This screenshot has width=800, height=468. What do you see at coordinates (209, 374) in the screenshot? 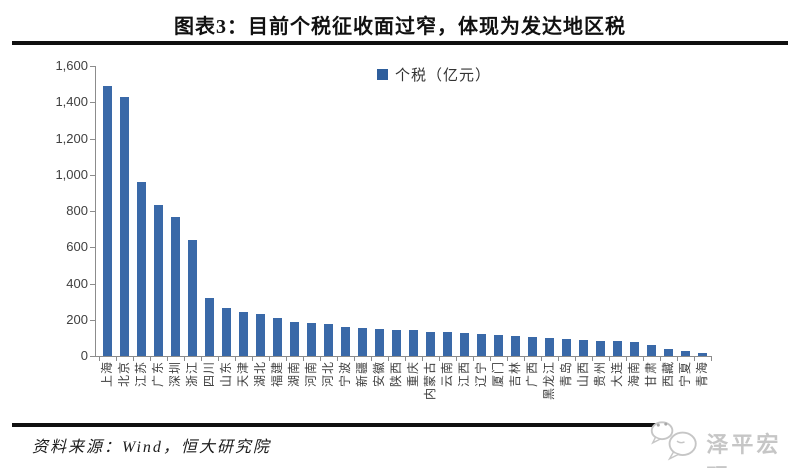
I see `x-axis-label: 四川` at bounding box center [209, 374].